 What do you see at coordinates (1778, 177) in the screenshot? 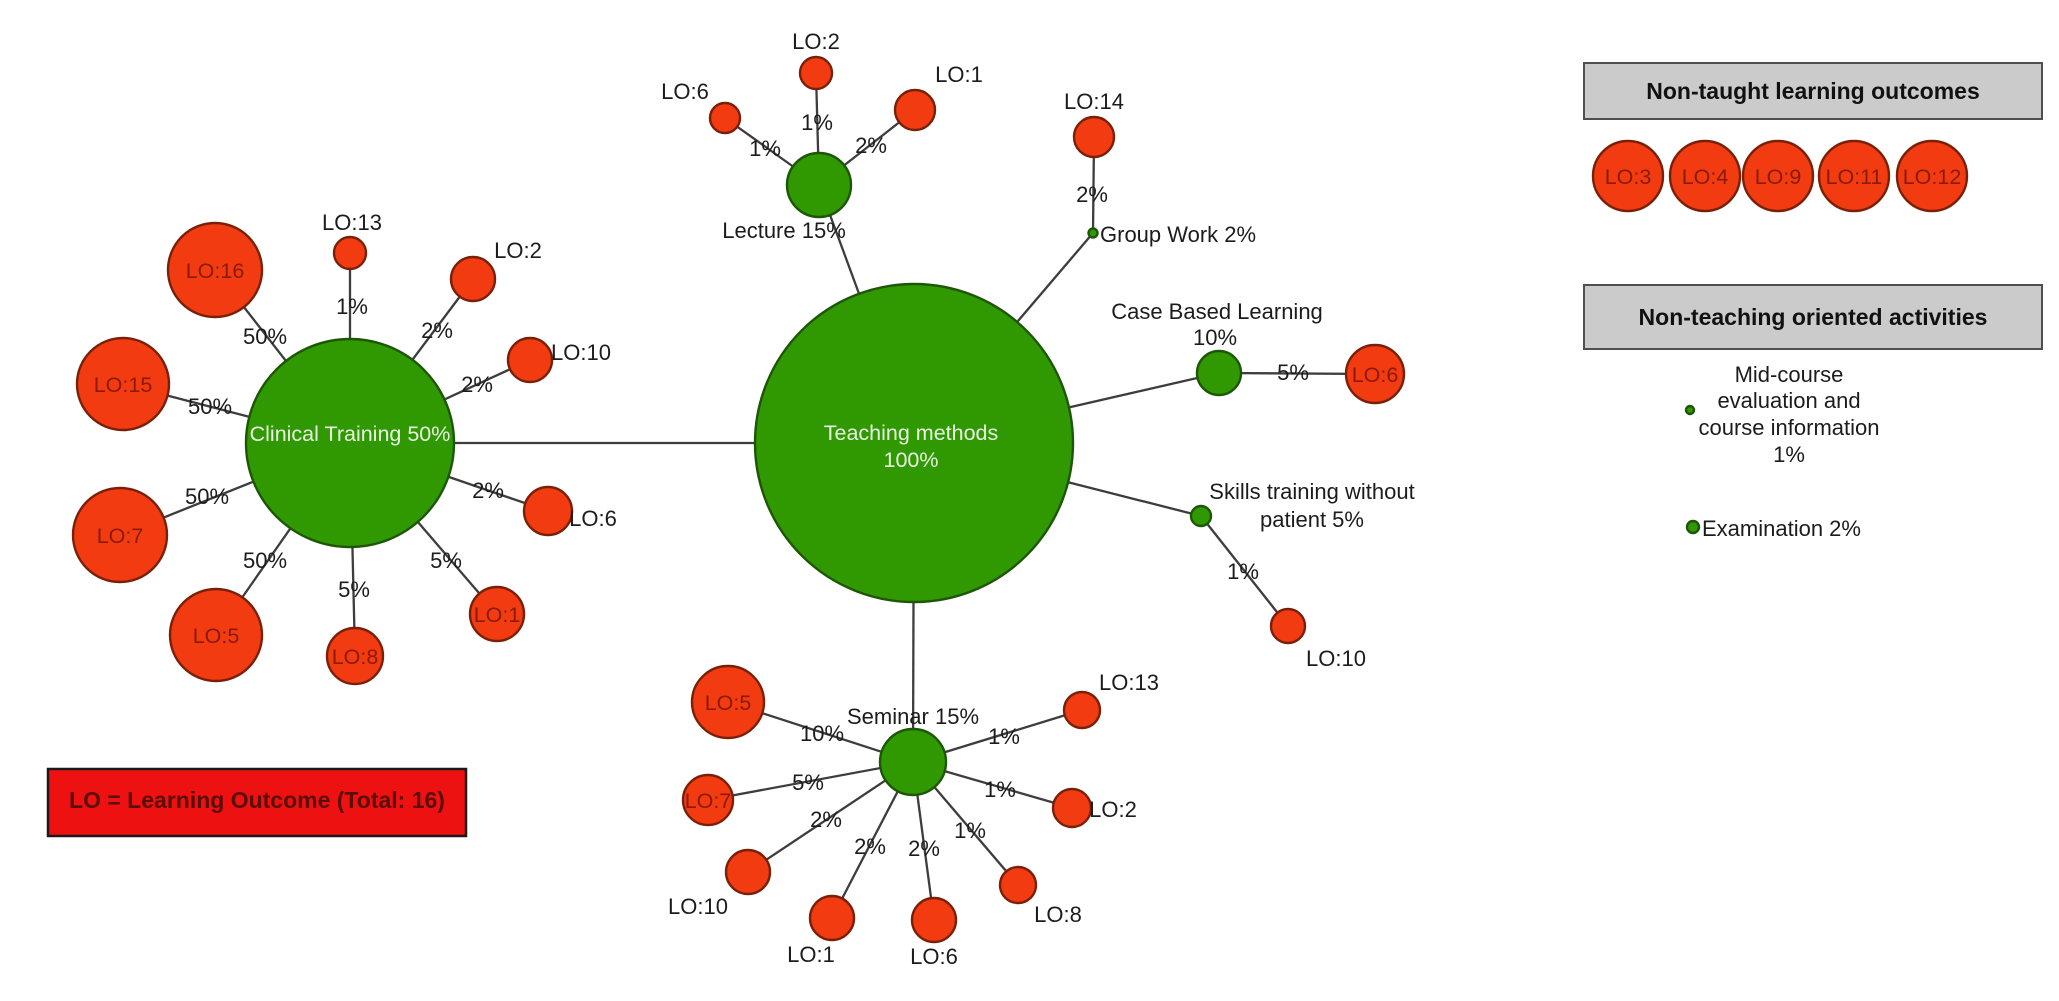
I see `svg-text: LO:9` at bounding box center [1778, 177].